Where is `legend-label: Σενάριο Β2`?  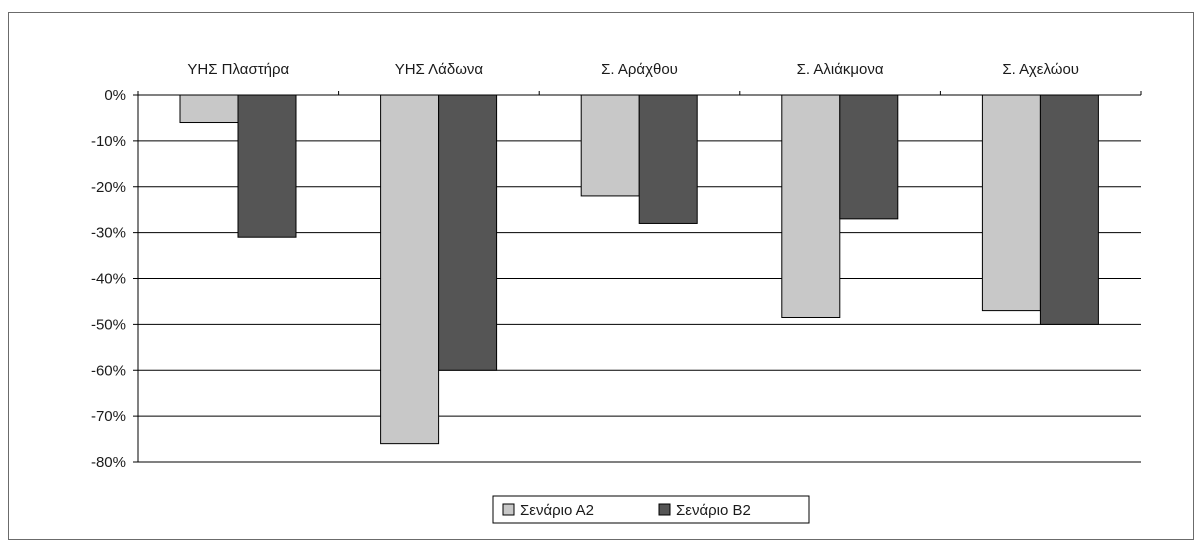 legend-label: Σενάριο Β2 is located at coordinates (713, 510).